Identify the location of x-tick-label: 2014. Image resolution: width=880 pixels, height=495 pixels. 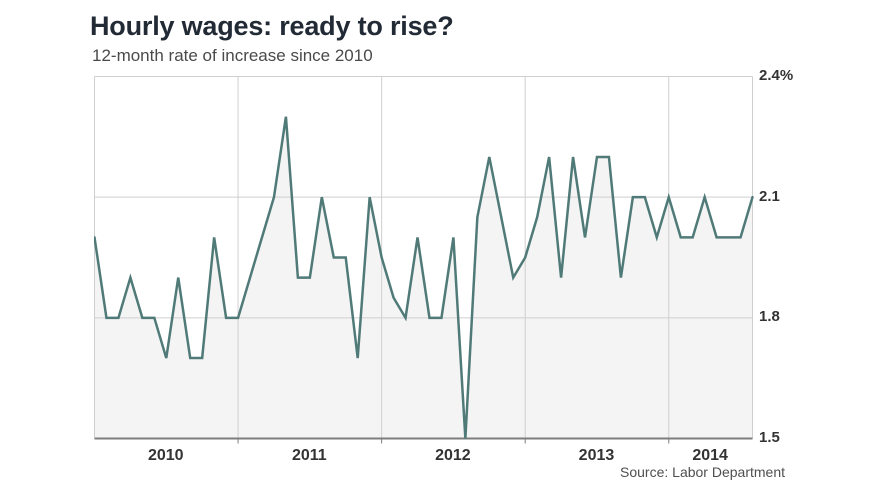
(710, 455).